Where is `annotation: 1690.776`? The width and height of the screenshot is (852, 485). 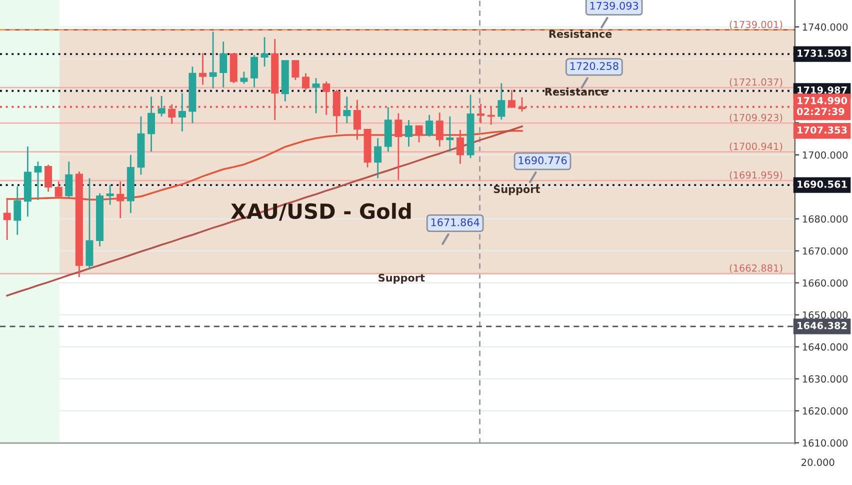
annotation: 1690.776 is located at coordinates (542, 160).